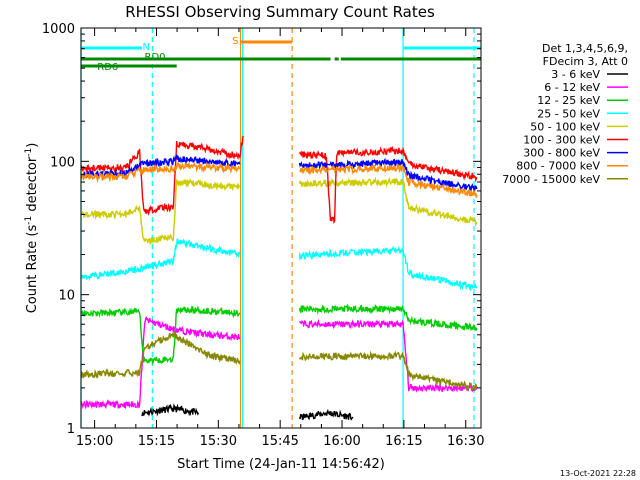  I want to click on legend-label-25-50-kev: 25 - 50 keV, so click(568, 113).